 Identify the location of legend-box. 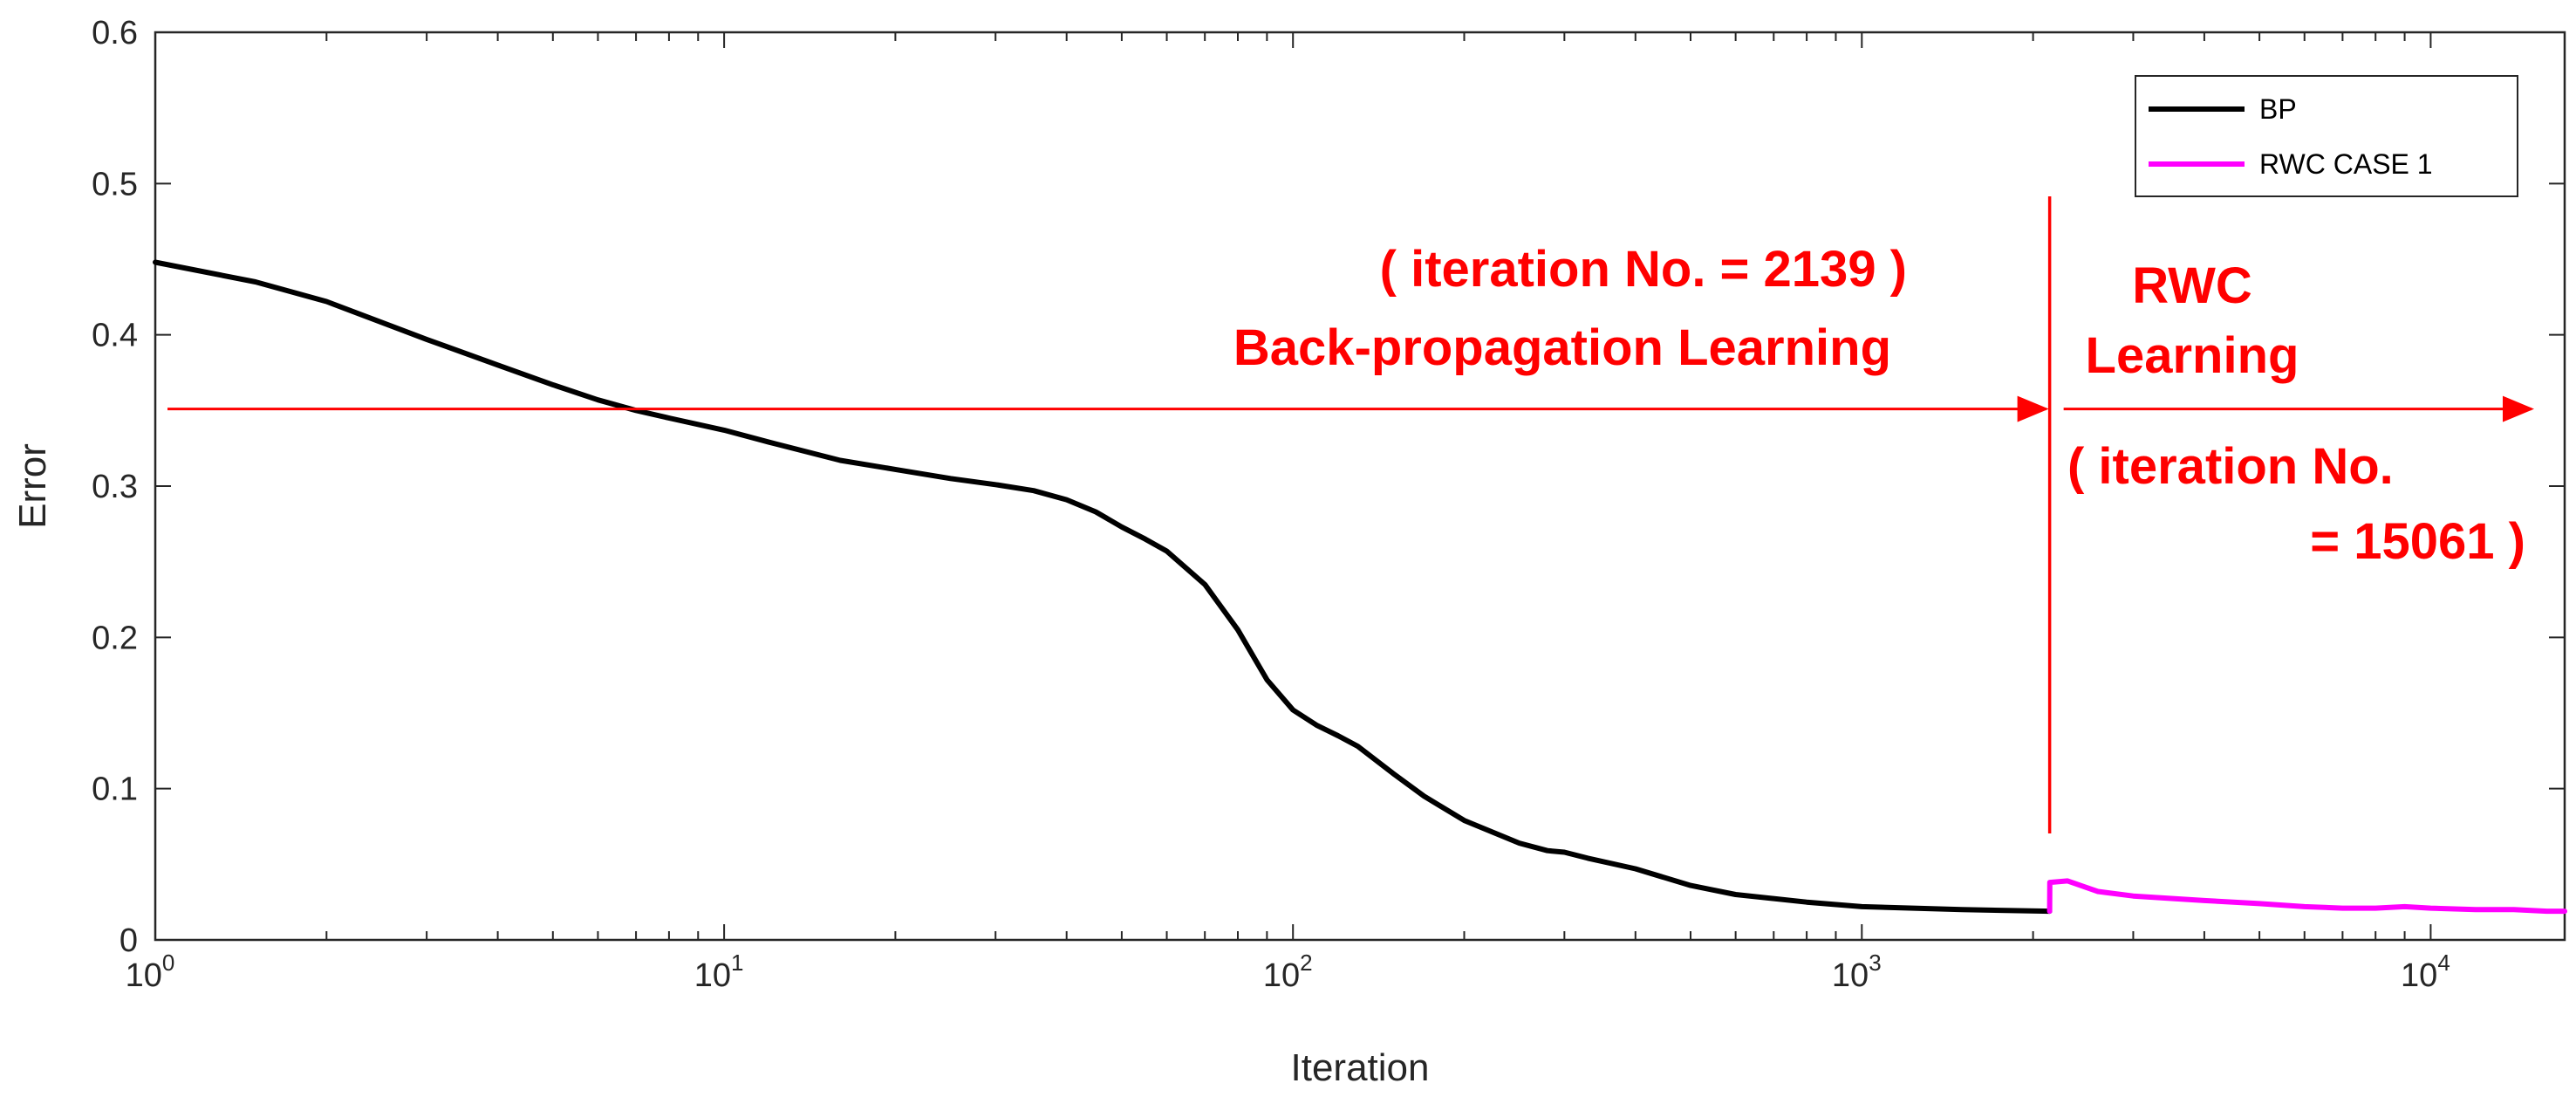
(2326, 136).